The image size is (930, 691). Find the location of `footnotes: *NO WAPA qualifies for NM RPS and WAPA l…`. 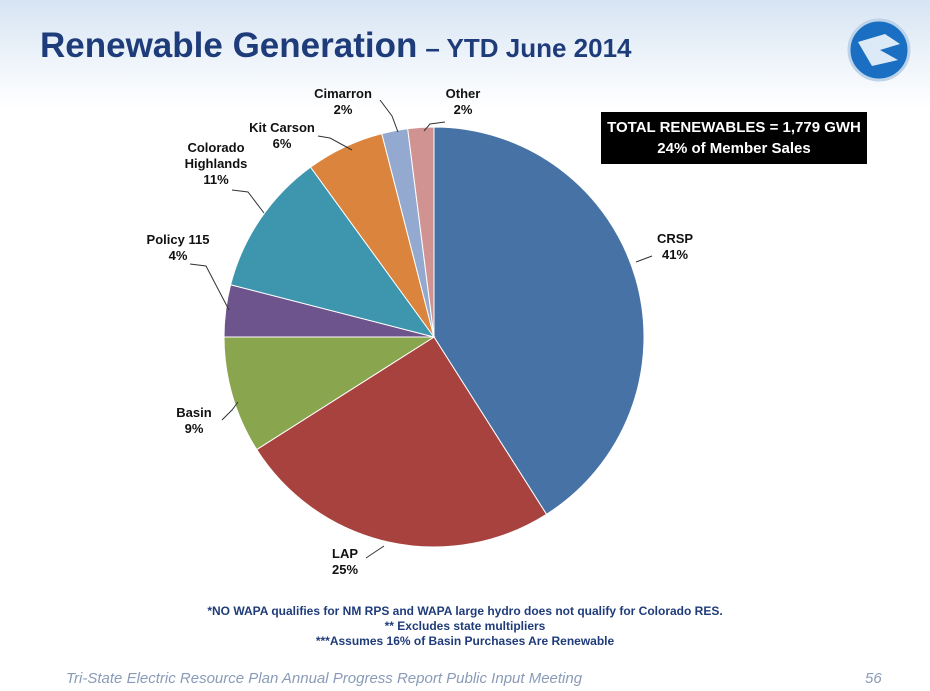

footnotes: *NO WAPA qualifies for NM RPS and WAPA l… is located at coordinates (465, 626).